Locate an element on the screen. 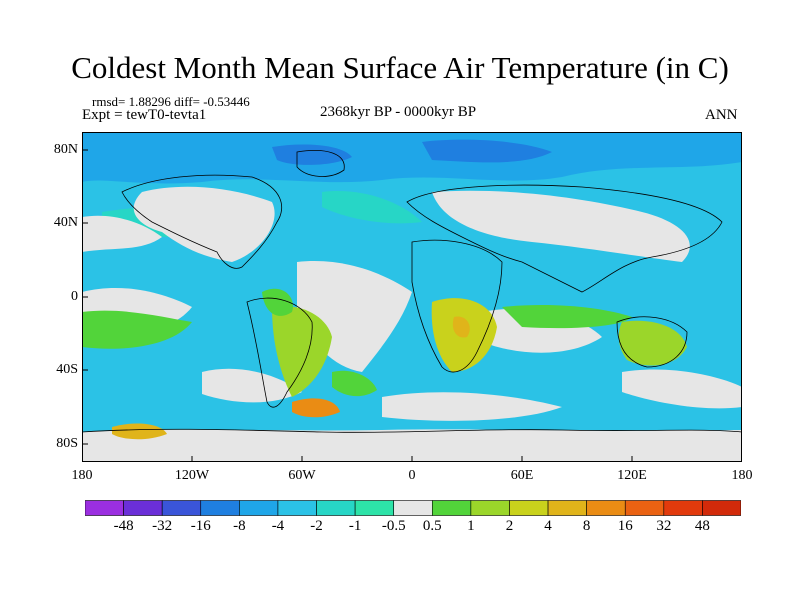 The width and height of the screenshot is (800, 600). period-label: 2368kyr BP - 0000kyr BP is located at coordinates (398, 112).